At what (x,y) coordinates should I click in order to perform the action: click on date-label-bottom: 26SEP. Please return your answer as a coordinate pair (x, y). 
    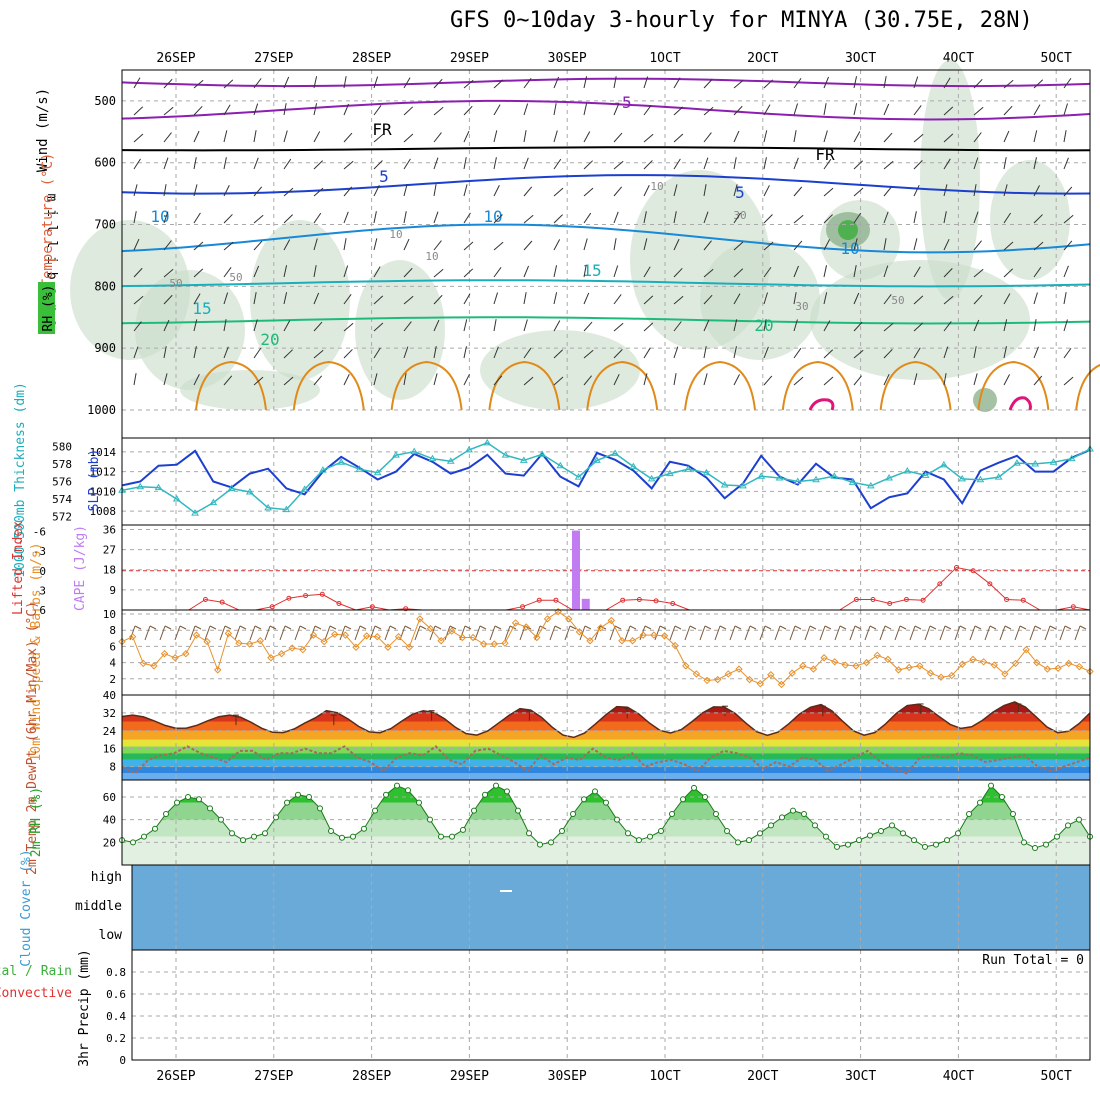
    Looking at the image, I should click on (175, 1076).